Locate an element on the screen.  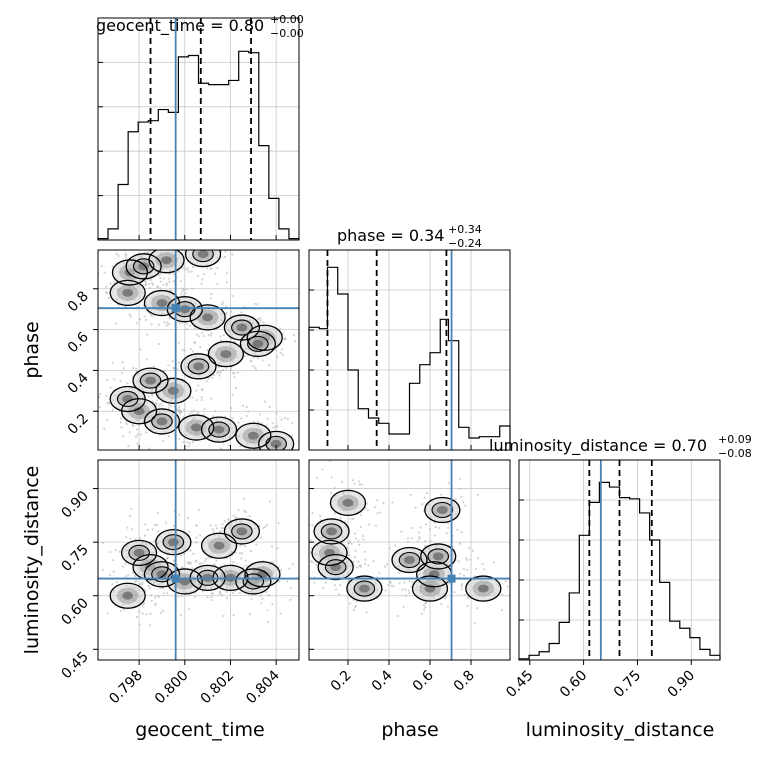
contour-inner-geocent_time_vs_luminosity_distance is located at coordinates (139, 552).